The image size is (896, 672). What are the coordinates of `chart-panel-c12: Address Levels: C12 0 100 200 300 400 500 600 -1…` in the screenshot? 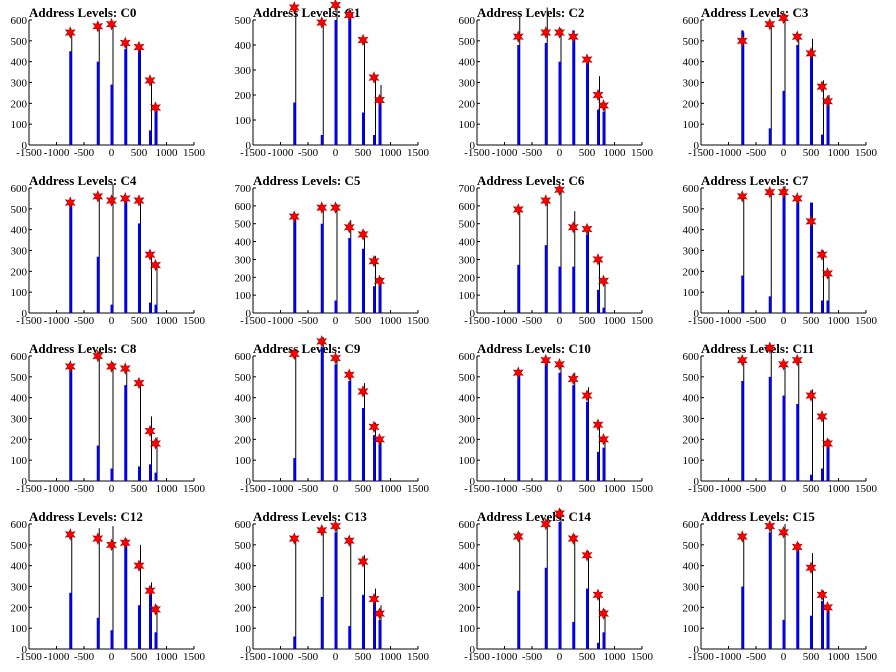 It's located at (108, 586).